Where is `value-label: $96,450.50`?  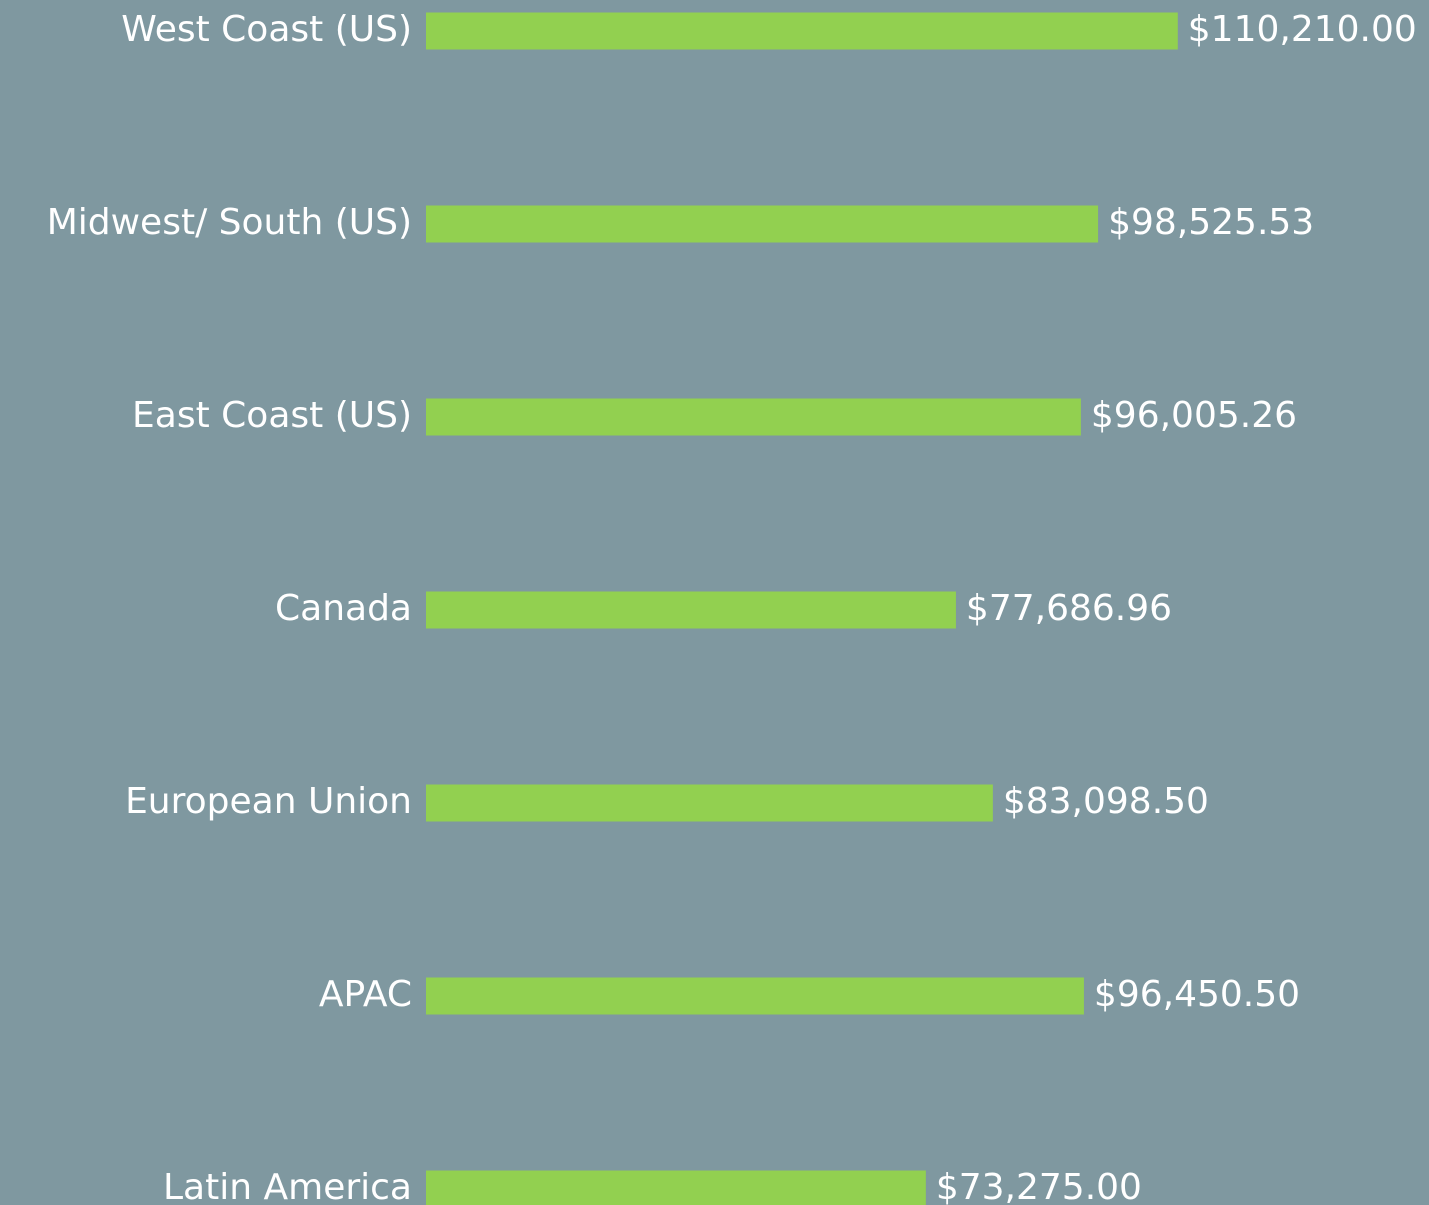
value-label: $96,450.50 is located at coordinates (1197, 994).